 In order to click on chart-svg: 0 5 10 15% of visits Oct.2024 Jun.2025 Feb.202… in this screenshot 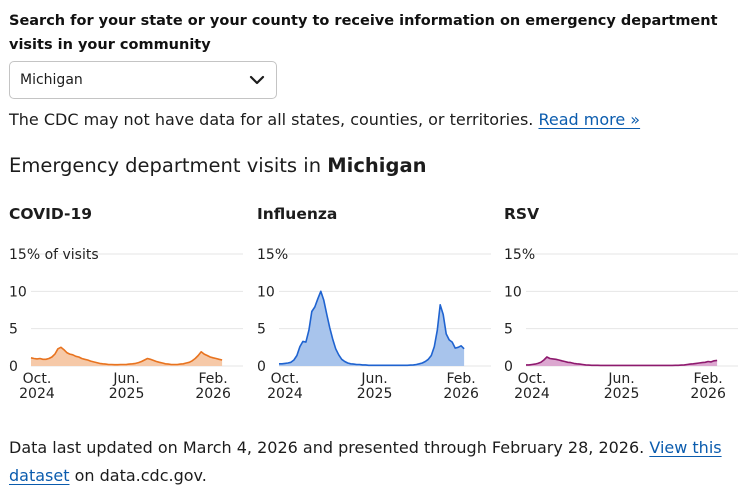, I will do `click(126, 324)`.